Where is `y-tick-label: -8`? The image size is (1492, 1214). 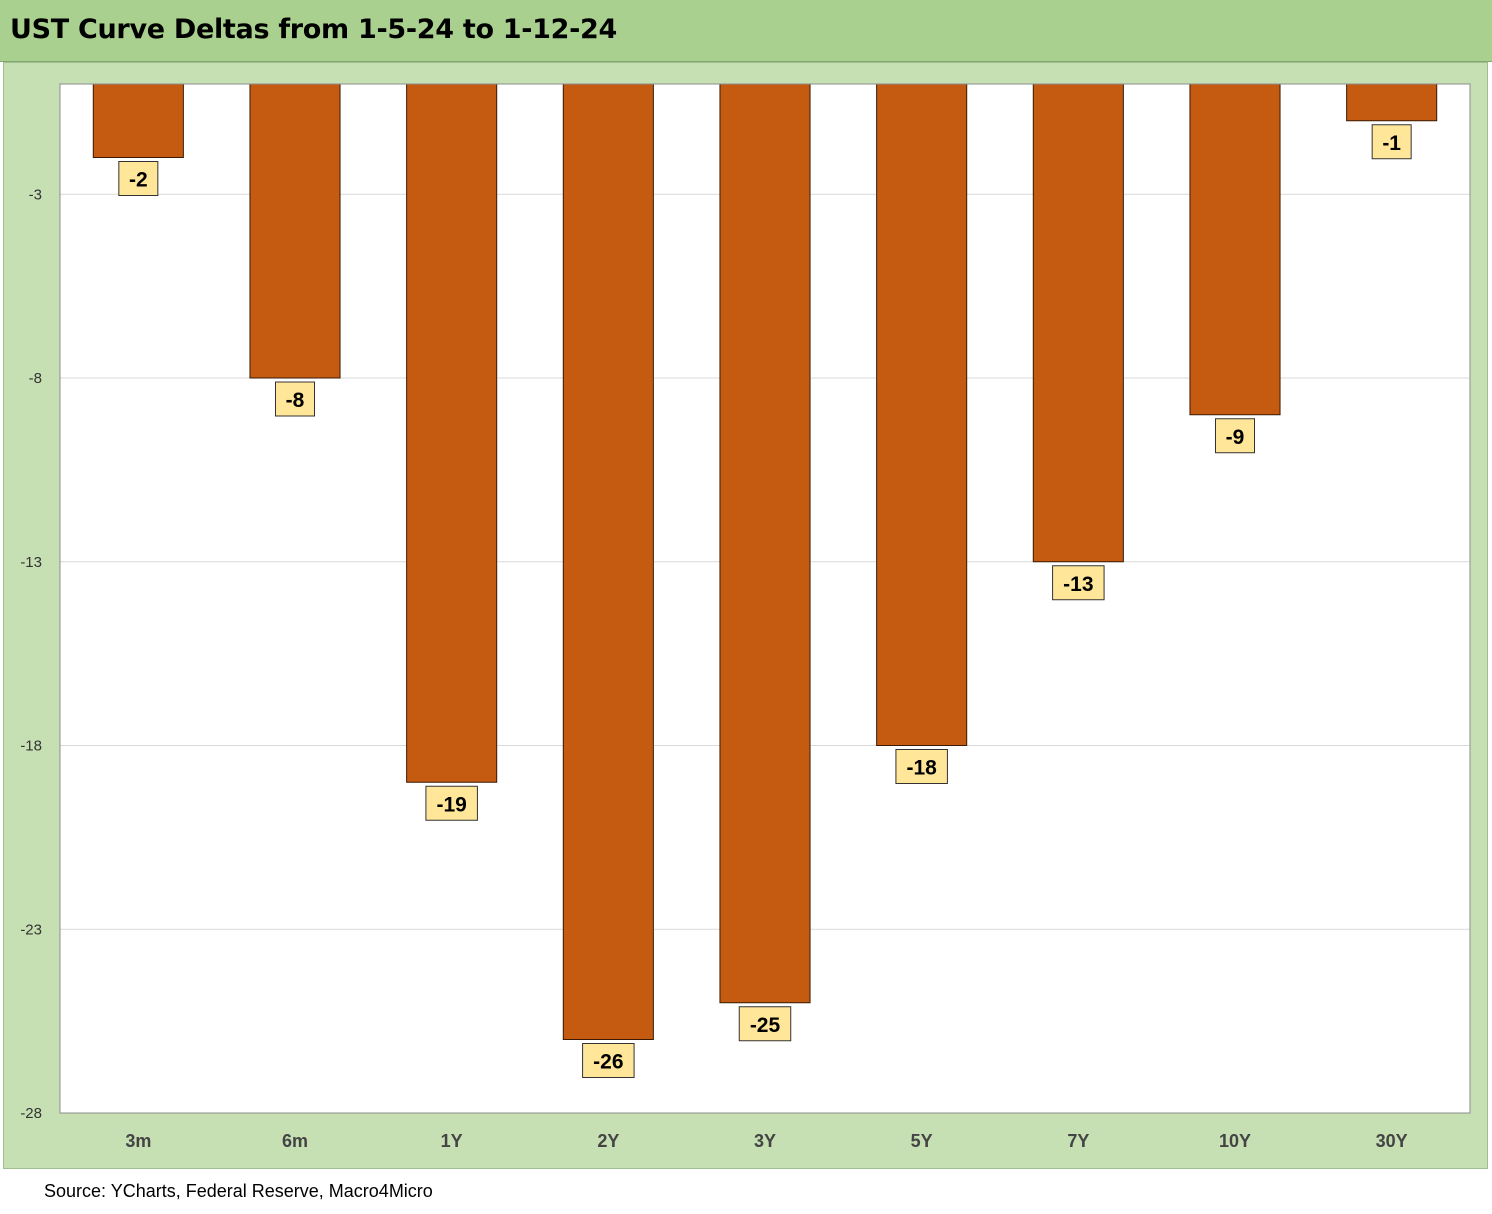
y-tick-label: -8 is located at coordinates (35, 378).